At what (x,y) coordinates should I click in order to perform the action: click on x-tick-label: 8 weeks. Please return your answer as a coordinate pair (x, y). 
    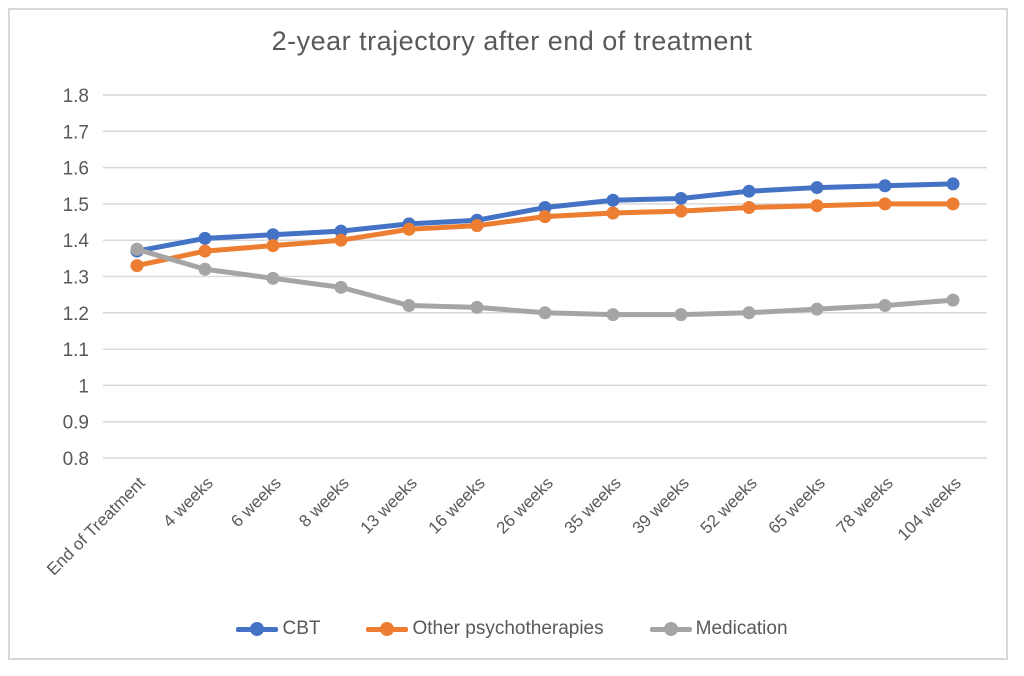
    Looking at the image, I should click on (324, 502).